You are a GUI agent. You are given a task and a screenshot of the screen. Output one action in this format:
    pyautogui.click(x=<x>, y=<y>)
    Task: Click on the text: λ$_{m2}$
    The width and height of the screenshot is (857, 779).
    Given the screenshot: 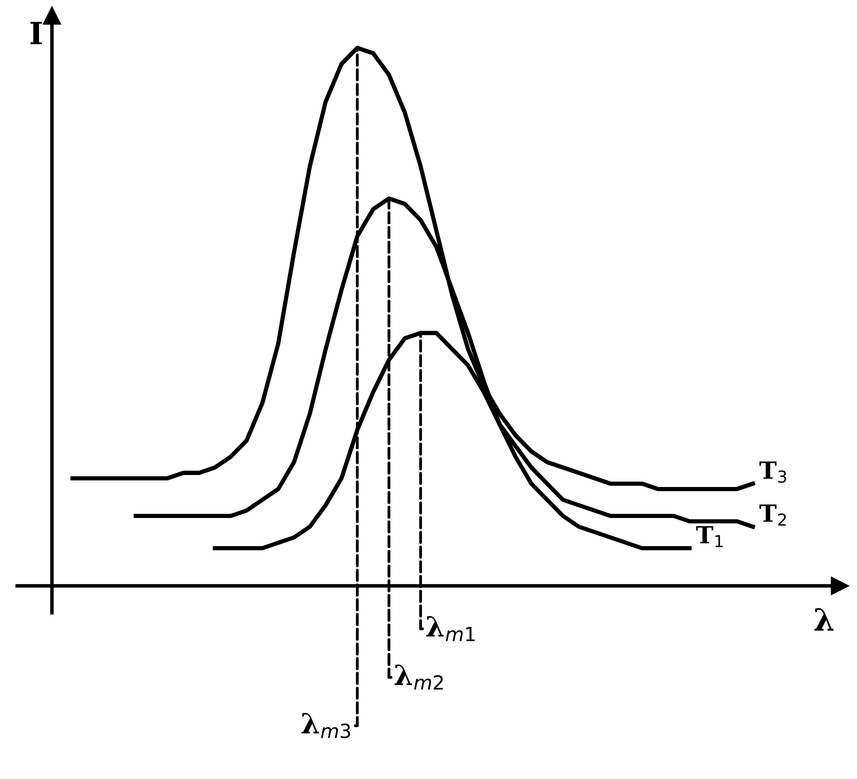 What is the action you would take?
    pyautogui.click(x=418, y=677)
    